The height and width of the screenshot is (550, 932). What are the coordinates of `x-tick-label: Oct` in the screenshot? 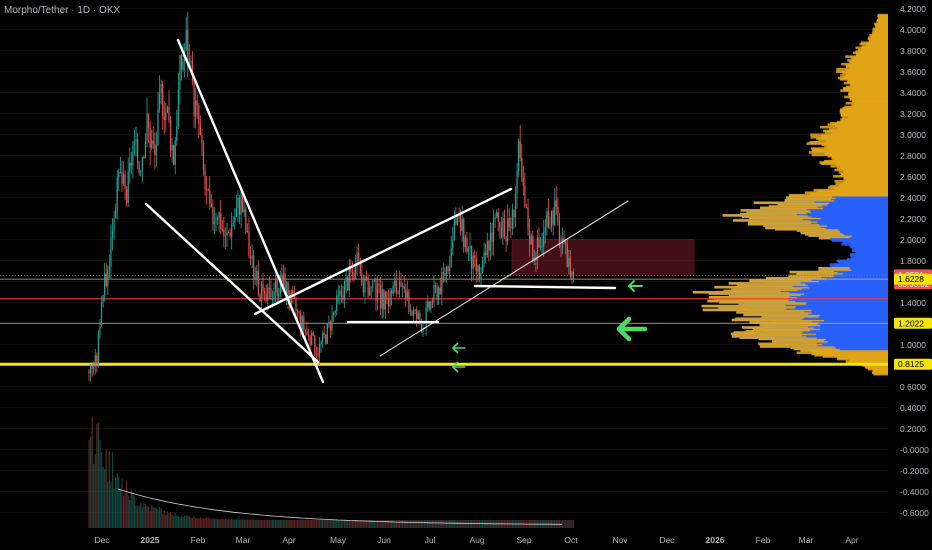 It's located at (571, 540).